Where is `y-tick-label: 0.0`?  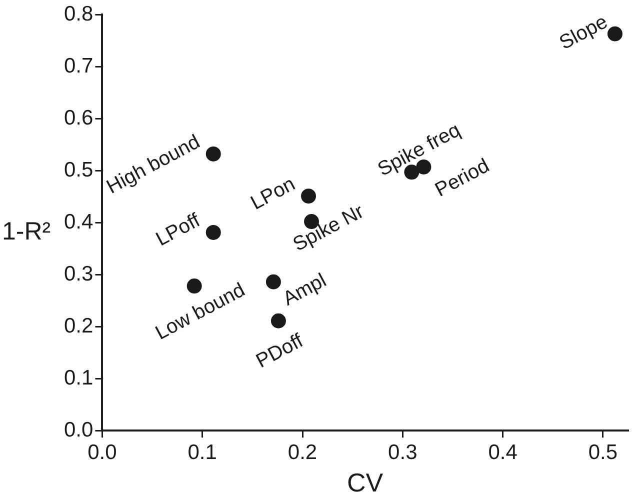 y-tick-label: 0.0 is located at coordinates (79, 430).